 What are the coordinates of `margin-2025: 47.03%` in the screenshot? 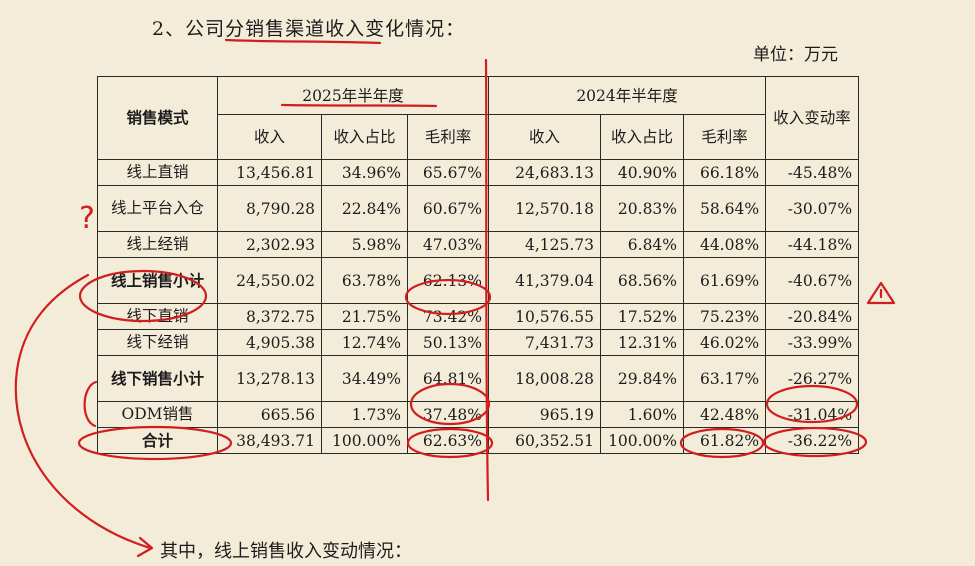 It's located at (448, 244).